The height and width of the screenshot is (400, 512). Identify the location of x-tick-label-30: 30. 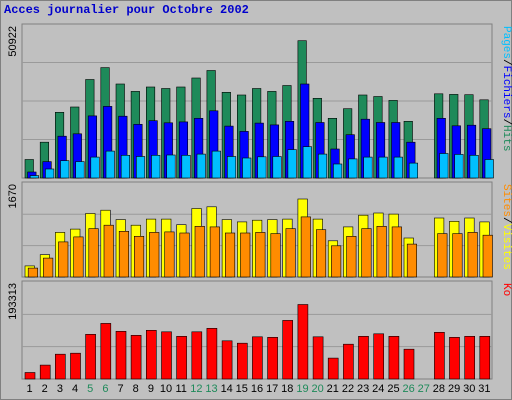
(469, 389).